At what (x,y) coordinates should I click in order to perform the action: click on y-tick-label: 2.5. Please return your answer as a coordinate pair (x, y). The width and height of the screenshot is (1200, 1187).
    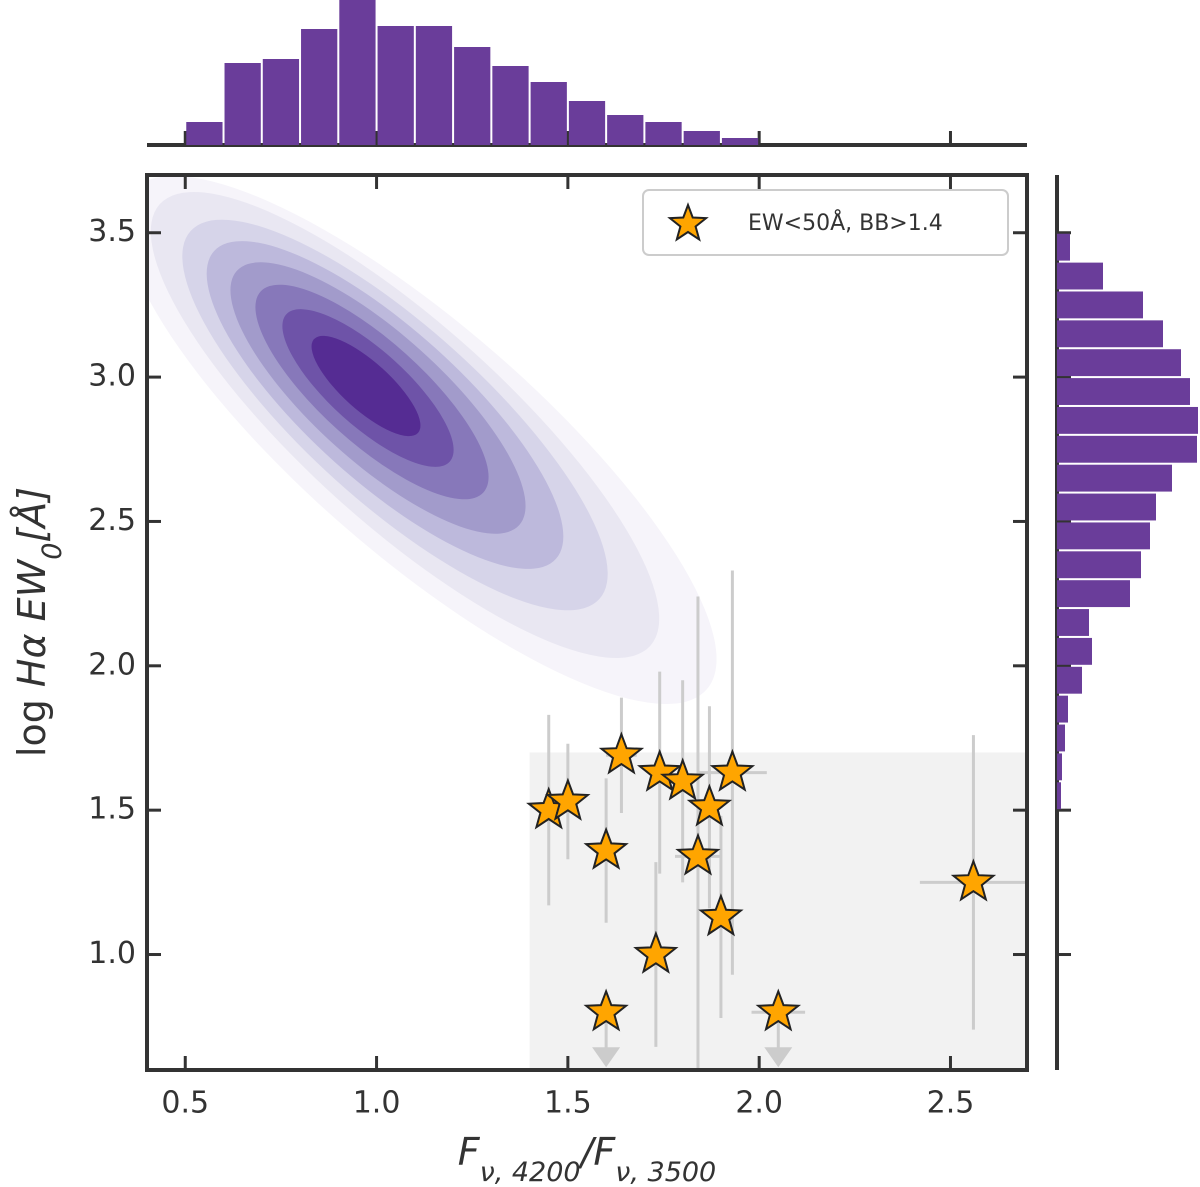
    Looking at the image, I should click on (112, 520).